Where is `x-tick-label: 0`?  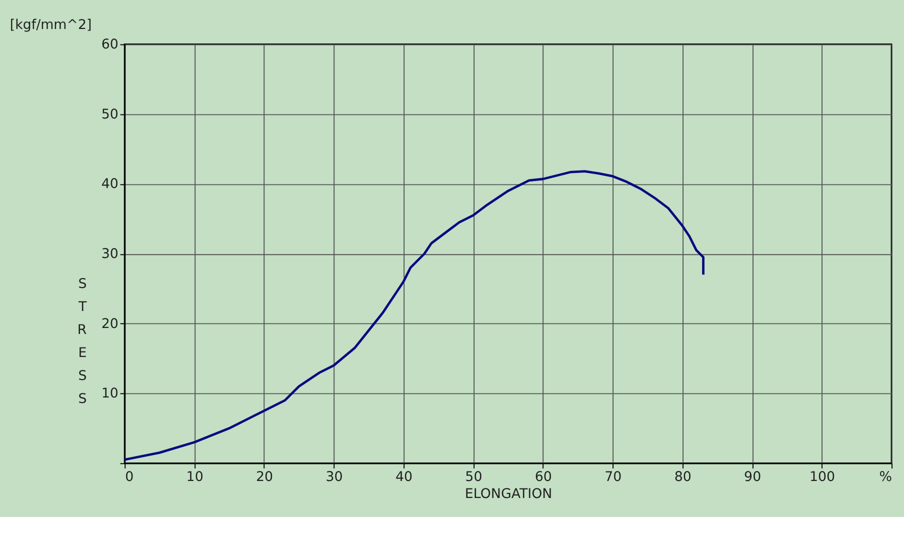 x-tick-label: 0 is located at coordinates (129, 477).